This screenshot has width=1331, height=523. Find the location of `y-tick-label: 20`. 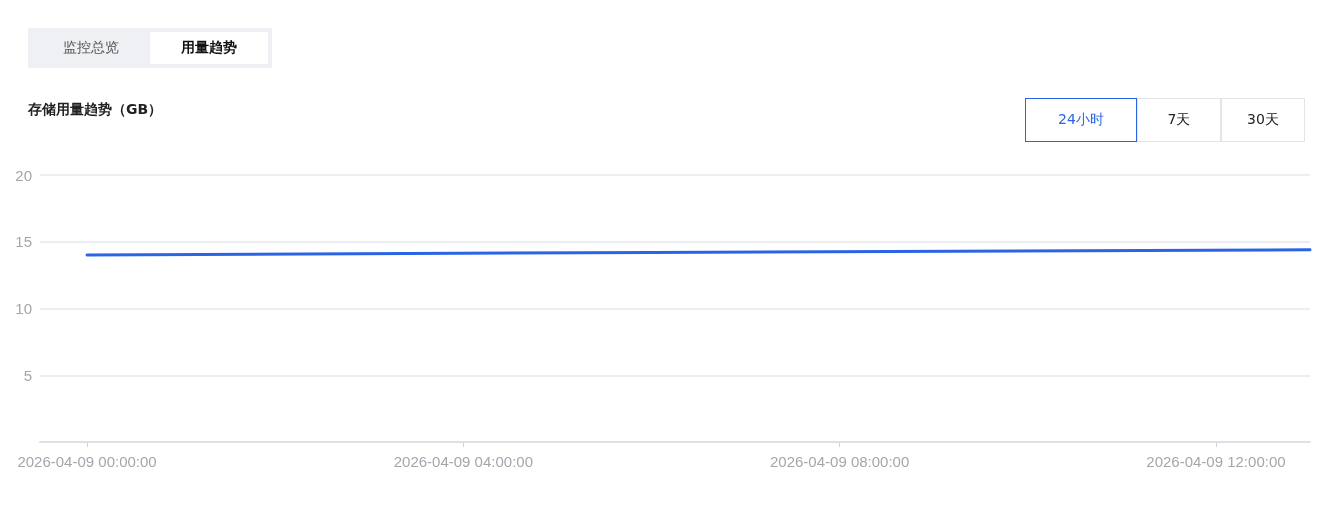

y-tick-label: 20 is located at coordinates (23, 175).